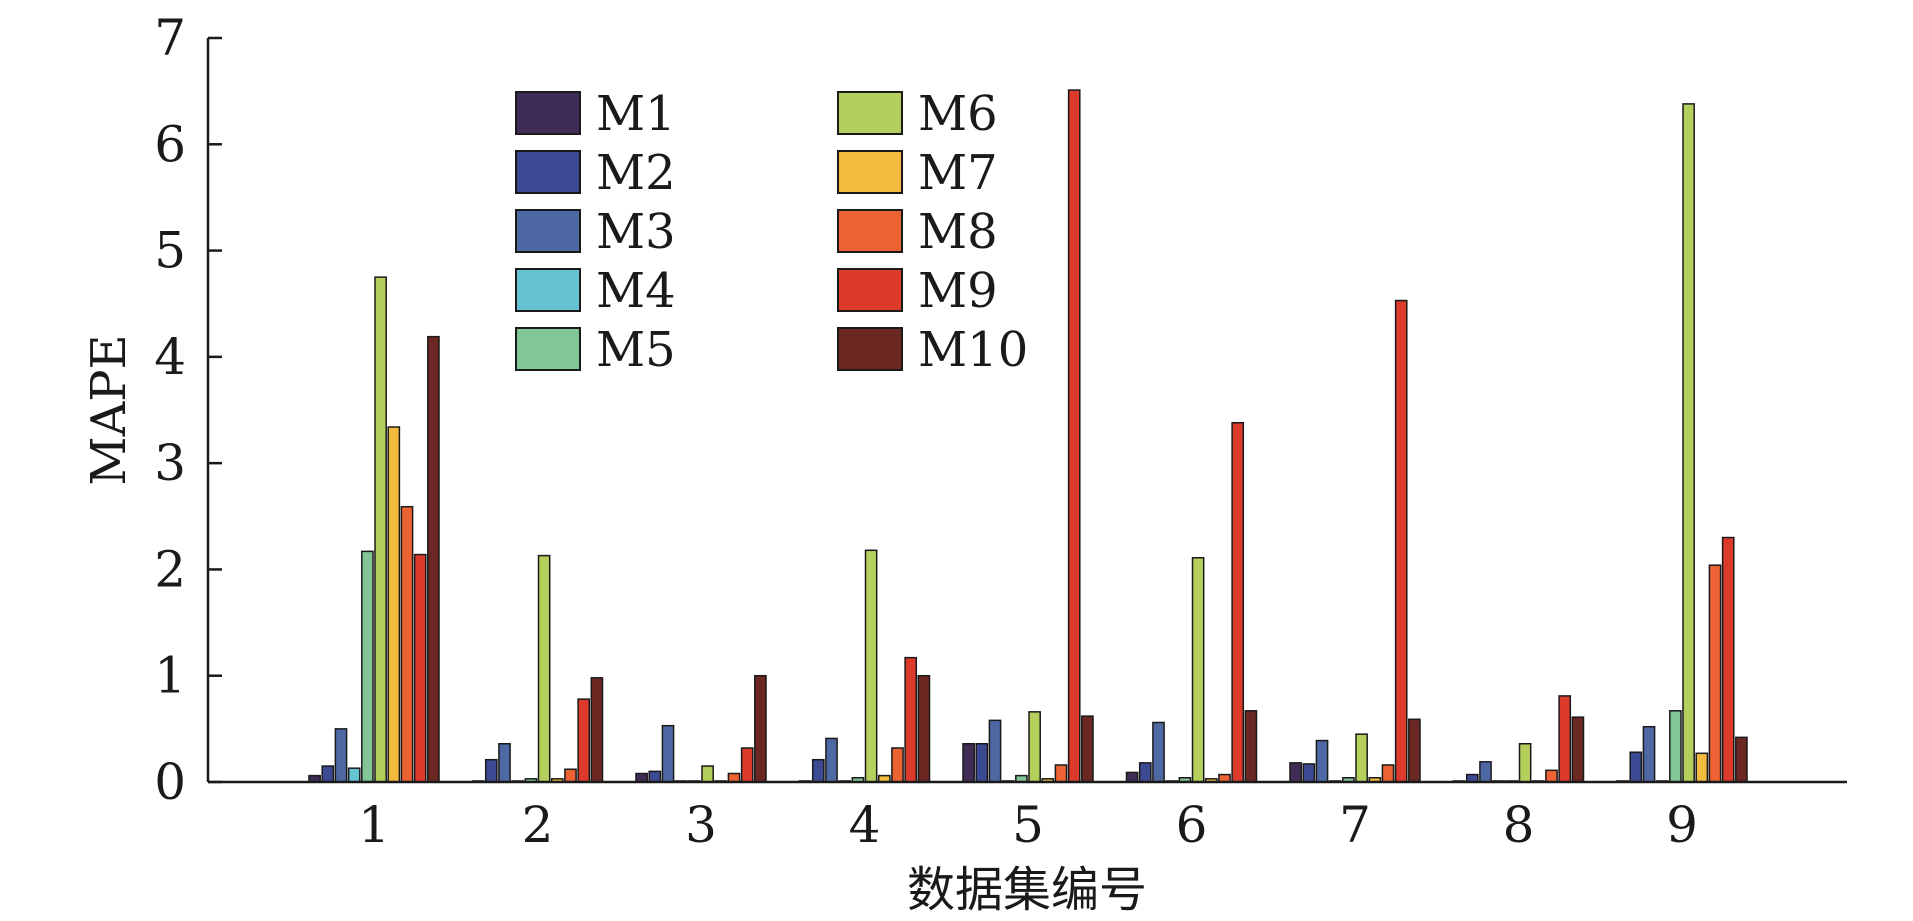  Describe the element at coordinates (374, 825) in the screenshot. I see `x-tick-label: 1` at that location.